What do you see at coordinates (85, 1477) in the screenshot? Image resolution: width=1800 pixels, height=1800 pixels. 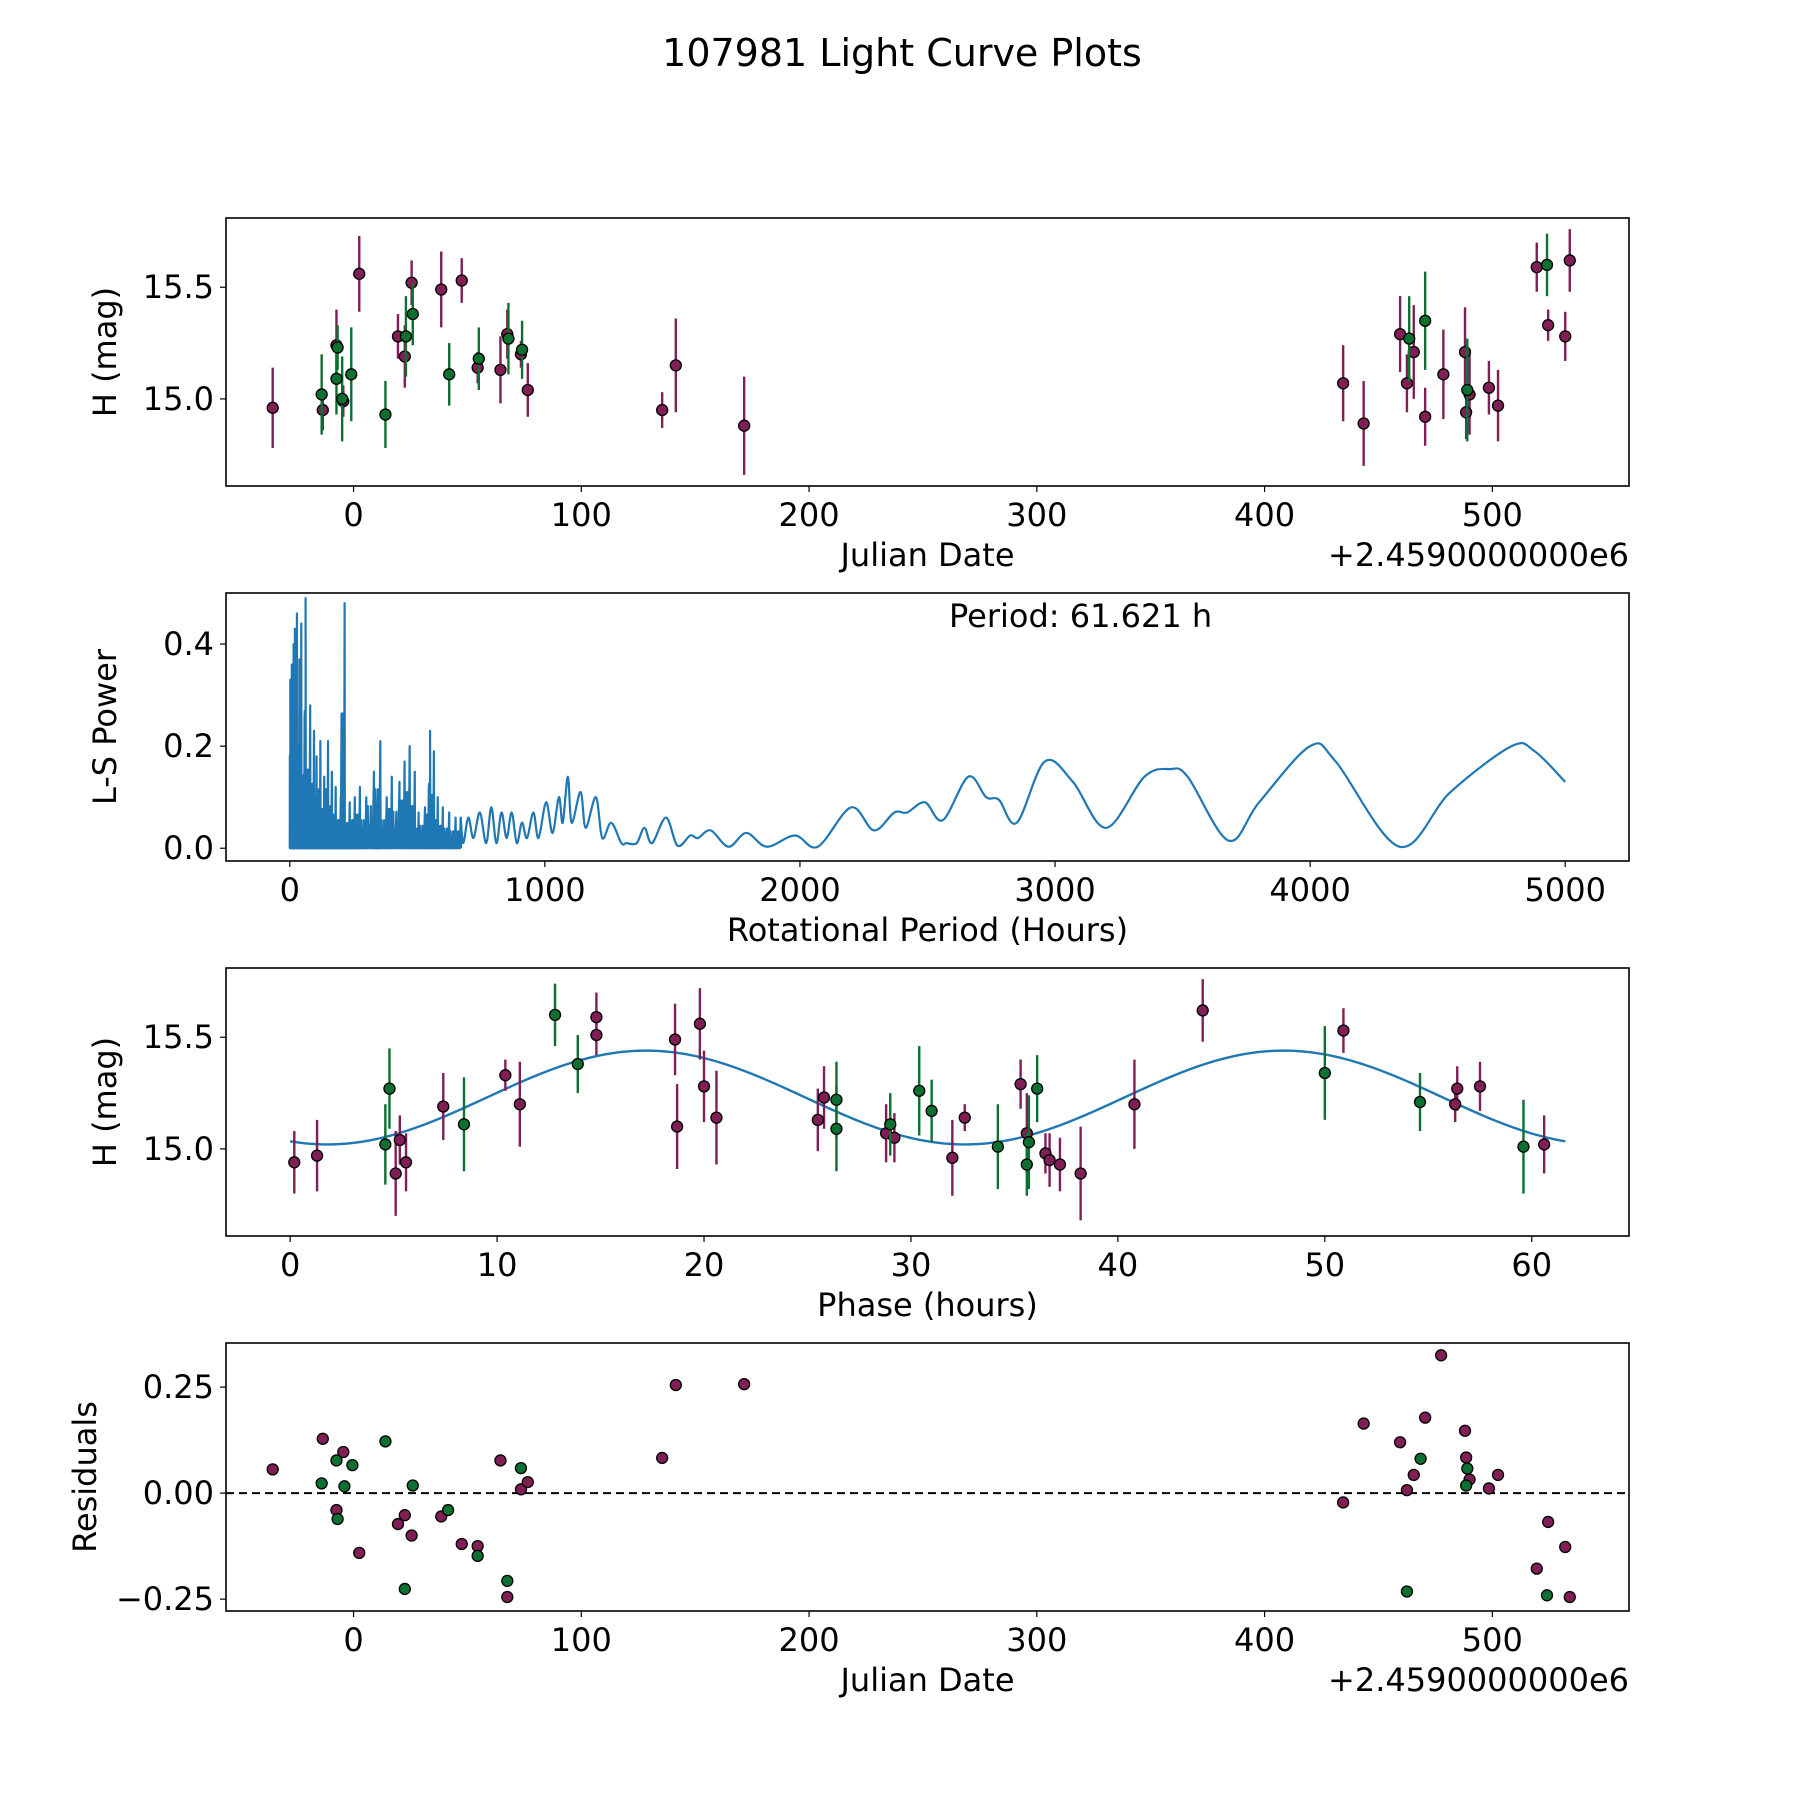 I see `y-axis-label: Residuals` at bounding box center [85, 1477].